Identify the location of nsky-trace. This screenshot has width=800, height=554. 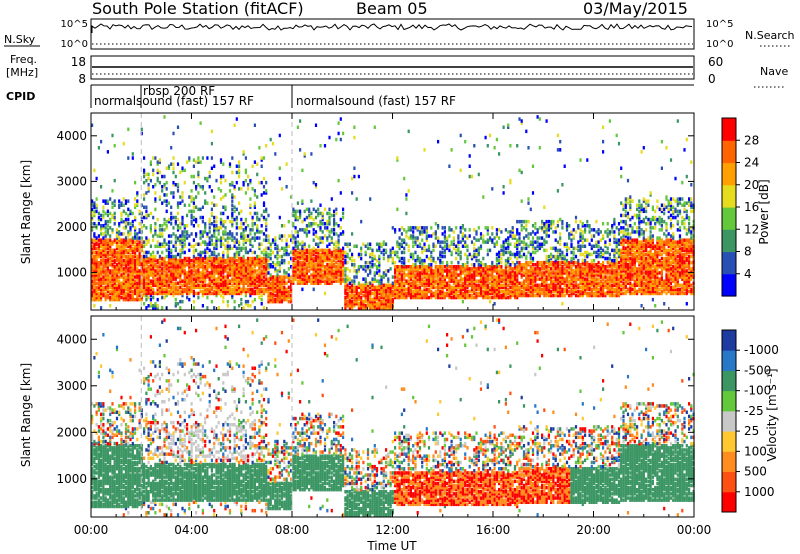
(392, 34).